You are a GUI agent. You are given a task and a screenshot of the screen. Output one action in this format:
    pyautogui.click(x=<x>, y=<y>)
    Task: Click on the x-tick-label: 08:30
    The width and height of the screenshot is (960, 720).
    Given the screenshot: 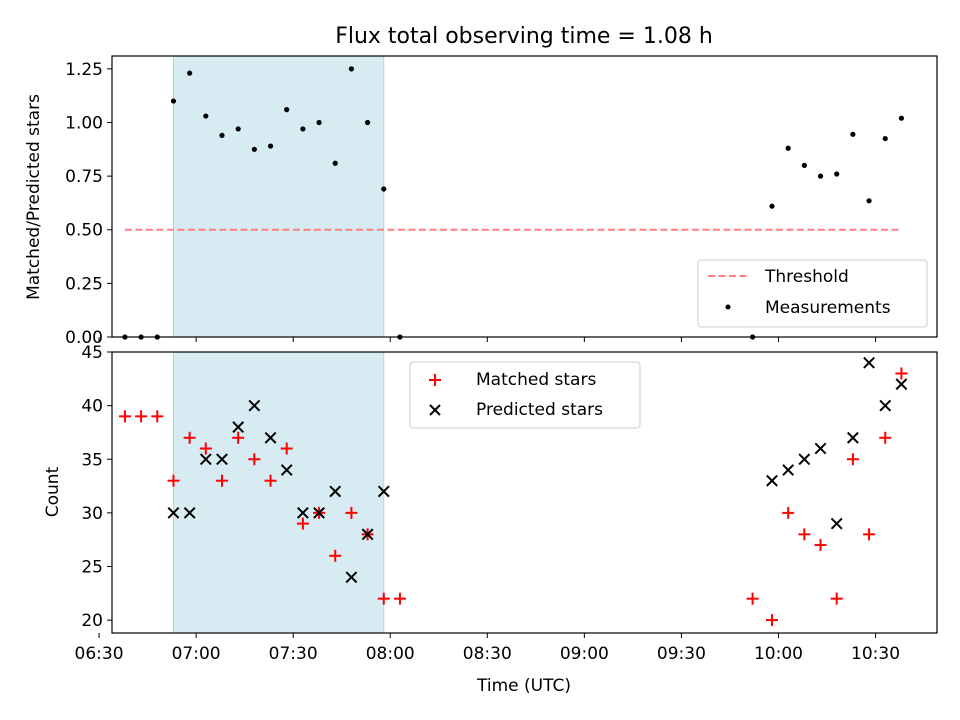 What is the action you would take?
    pyautogui.click(x=487, y=654)
    